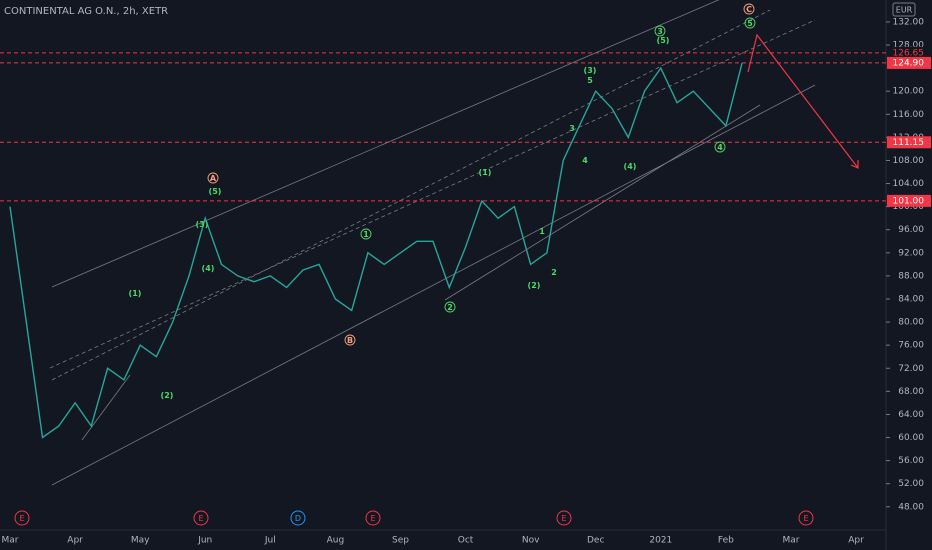  What do you see at coordinates (911, 484) in the screenshot?
I see `y-tick-label: 52.00` at bounding box center [911, 484].